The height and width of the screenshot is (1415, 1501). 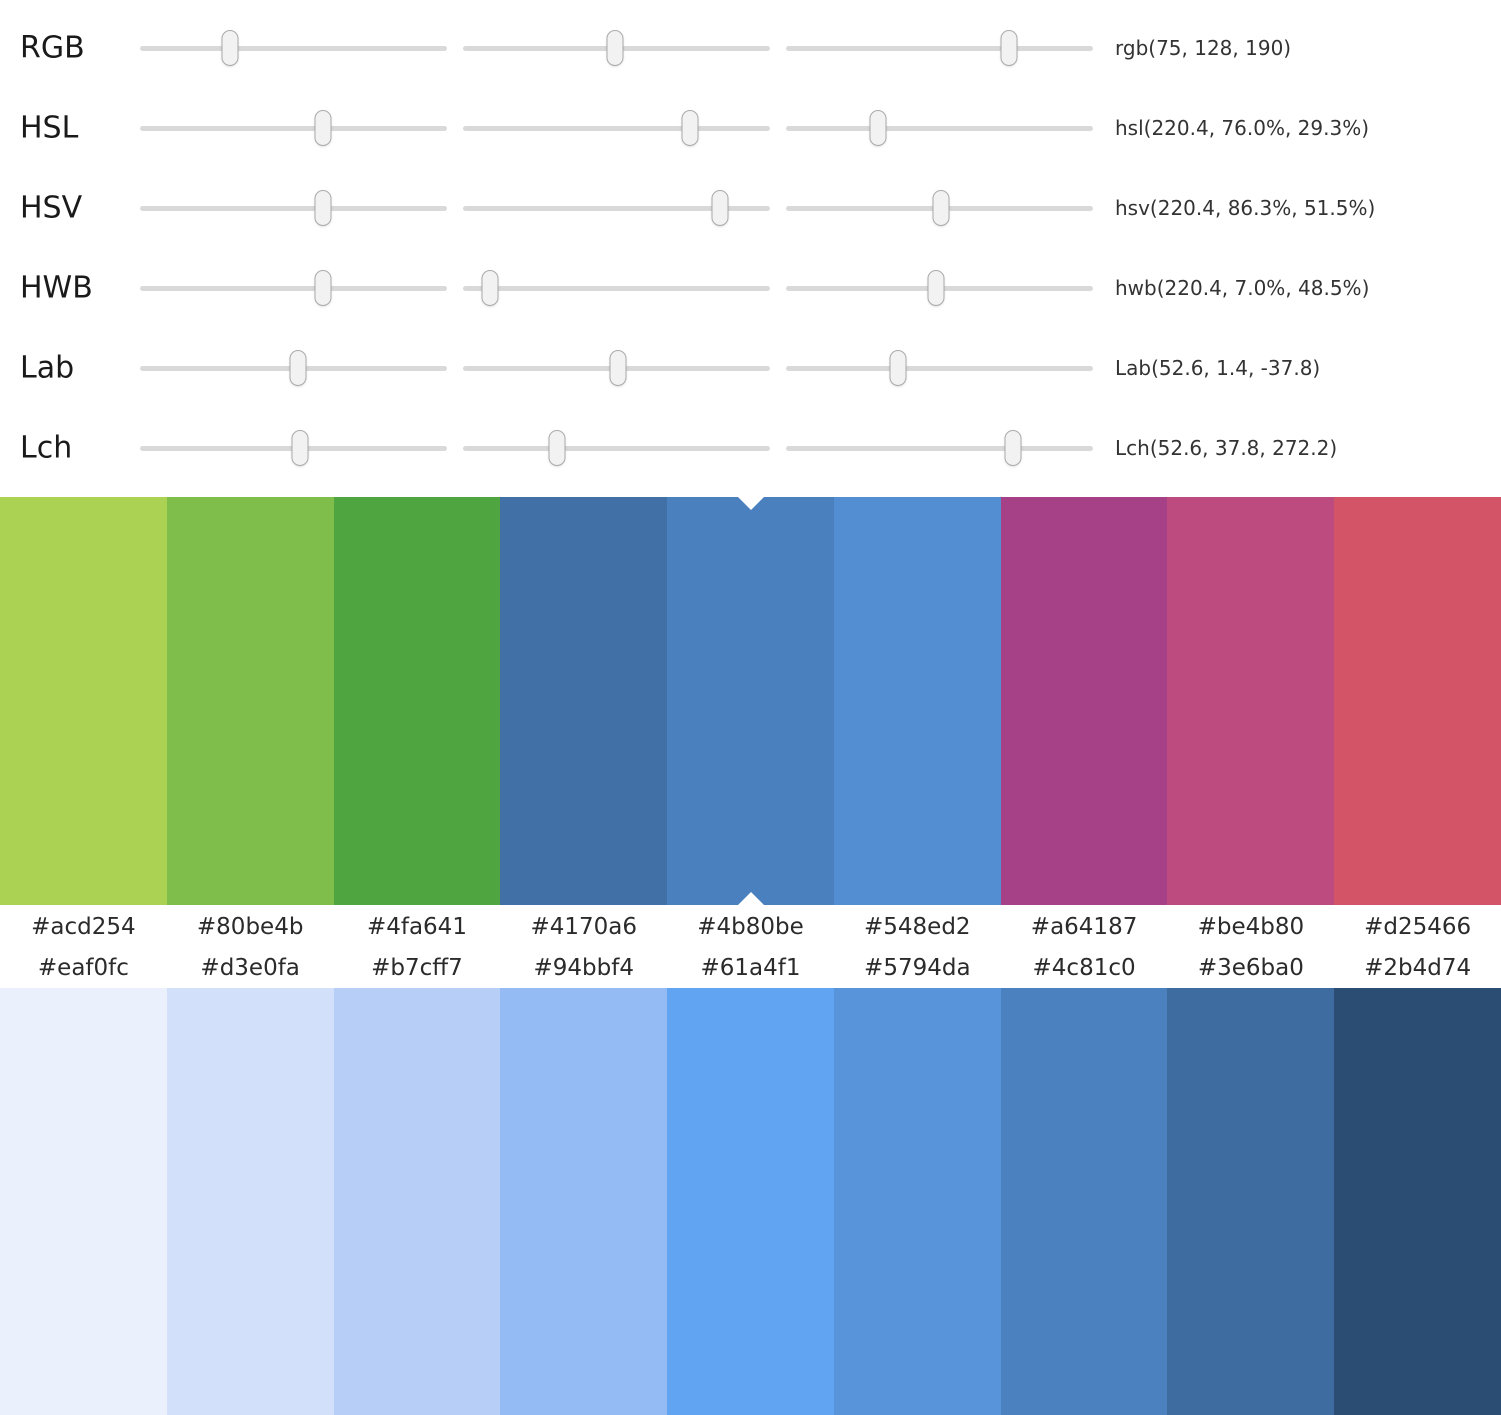 What do you see at coordinates (47, 368) in the screenshot?
I see `colorspace-label: Lab` at bounding box center [47, 368].